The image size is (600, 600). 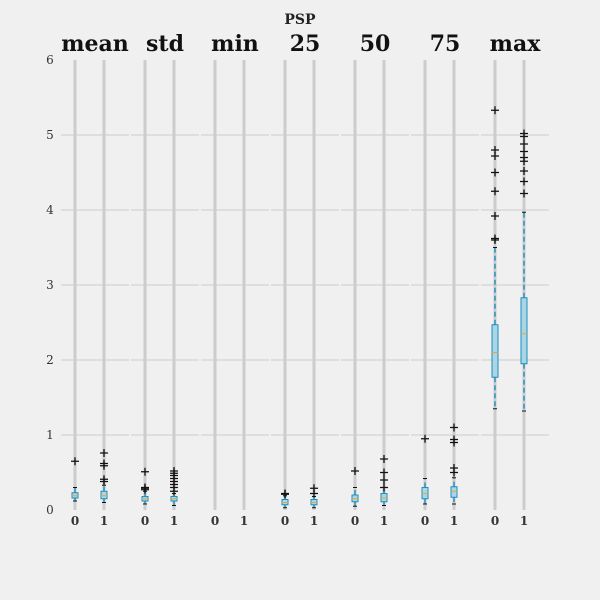 What do you see at coordinates (50, 135) in the screenshot?
I see `y-tick-label: 5` at bounding box center [50, 135].